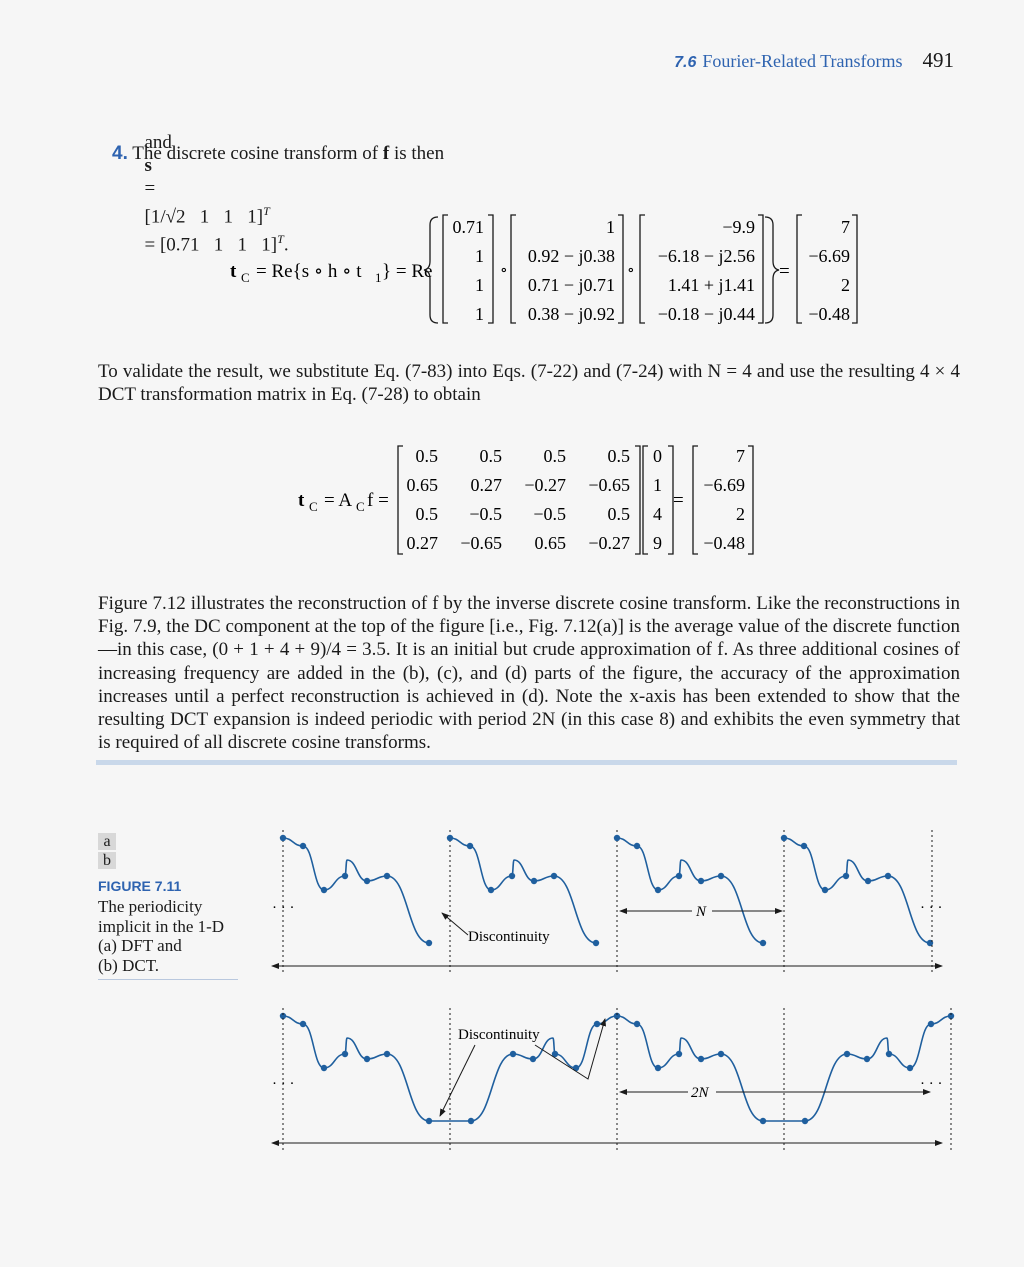 The width and height of the screenshot is (1024, 1267). Describe the element at coordinates (266, 211) in the screenshot. I see `transpose-mark: T` at that location.